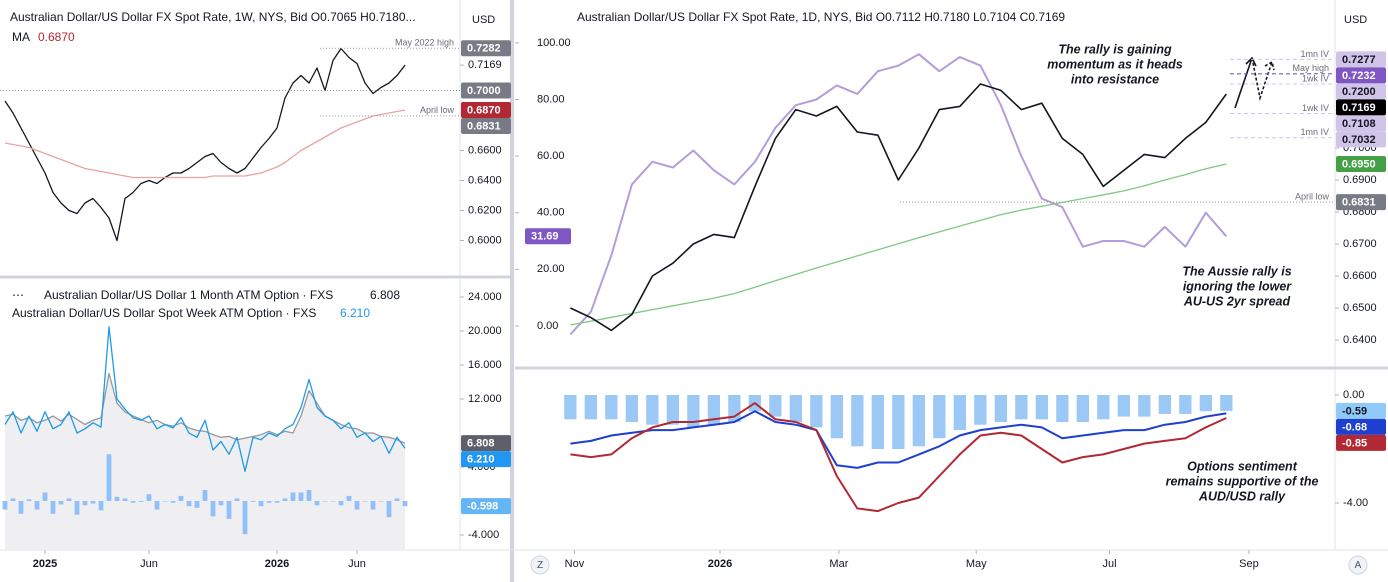 Image resolution: width=1388 pixels, height=582 pixels. I want to click on annotation-note: AU-US 2yr spread, so click(1237, 301).